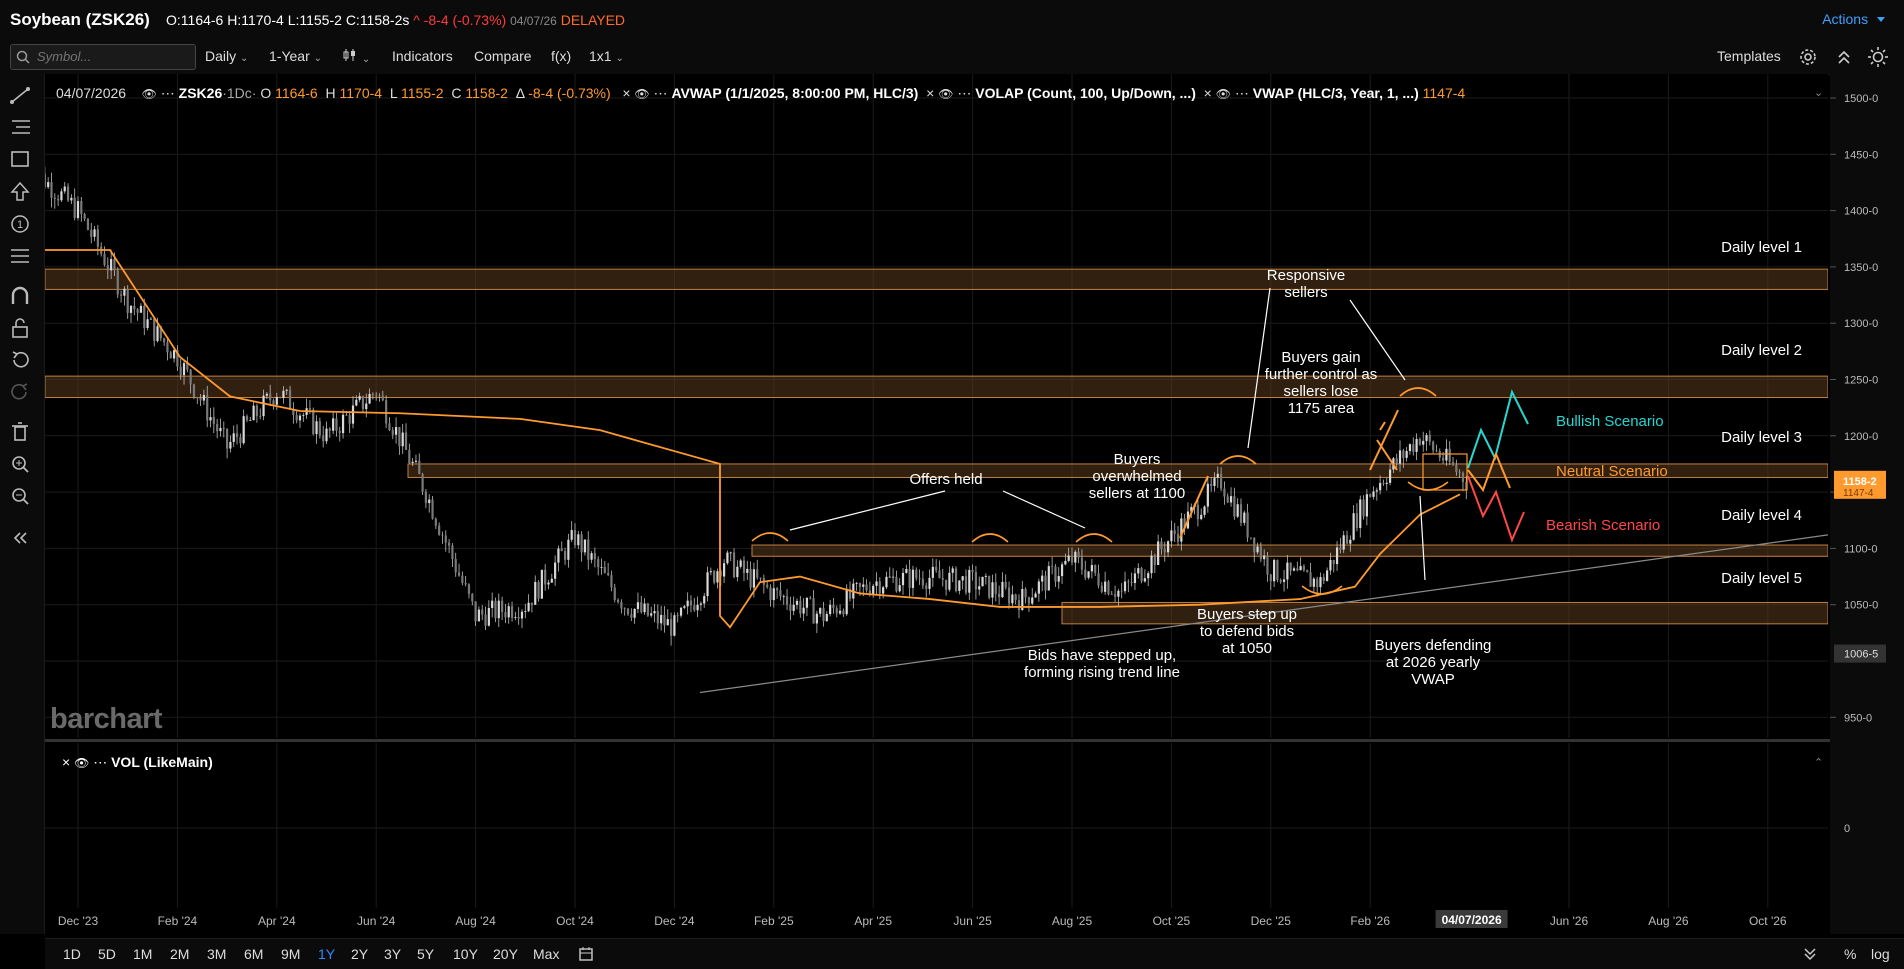  Describe the element at coordinates (1880, 954) in the screenshot. I see `log-toggle: log` at that location.